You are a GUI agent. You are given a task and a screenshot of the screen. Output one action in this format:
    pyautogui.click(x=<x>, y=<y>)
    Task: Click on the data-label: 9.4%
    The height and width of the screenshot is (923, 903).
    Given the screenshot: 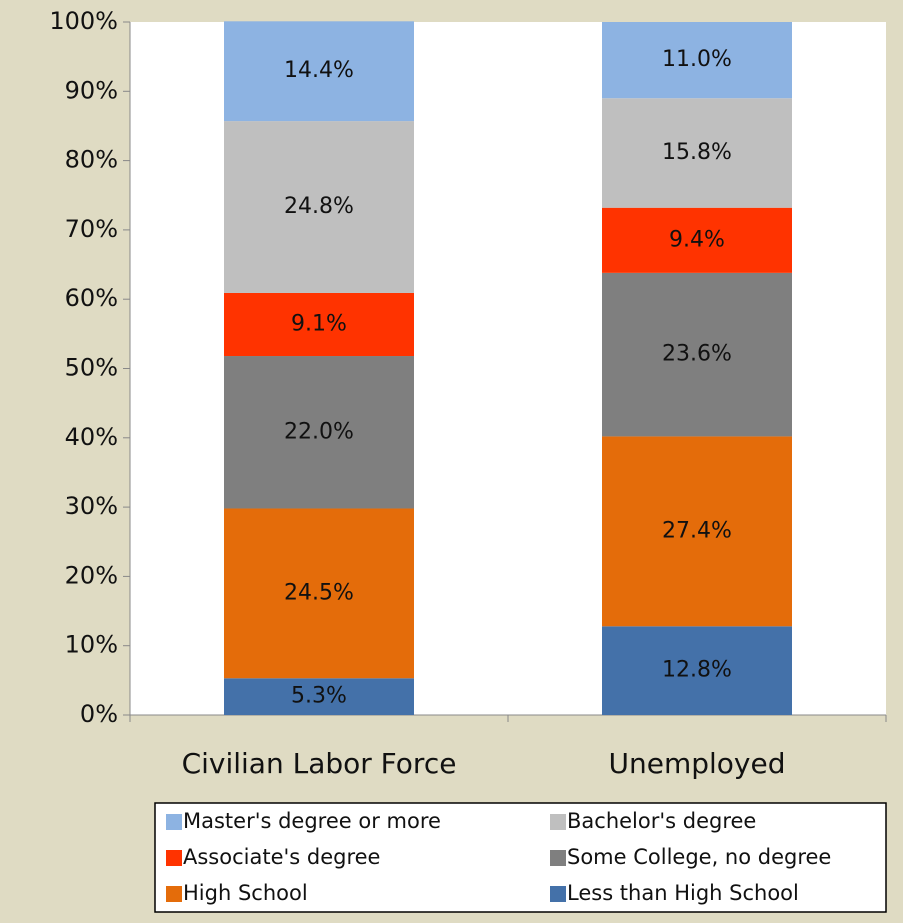 What is the action you would take?
    pyautogui.click(x=697, y=239)
    